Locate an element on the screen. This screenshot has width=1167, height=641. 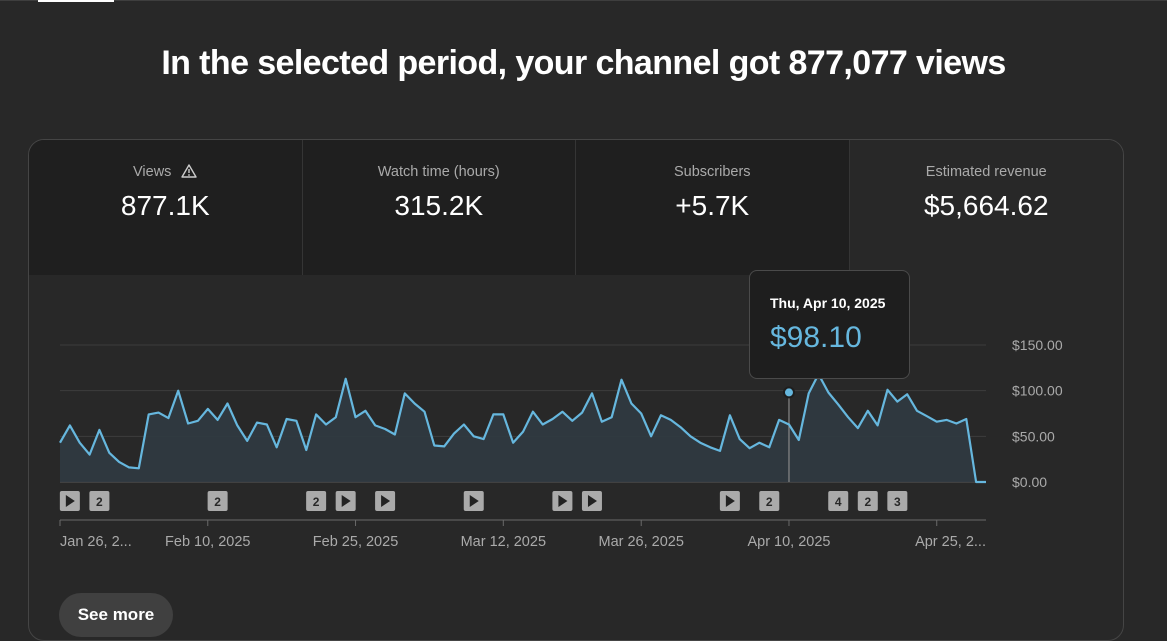
y-tick-label: $100.00 is located at coordinates (1037, 391).